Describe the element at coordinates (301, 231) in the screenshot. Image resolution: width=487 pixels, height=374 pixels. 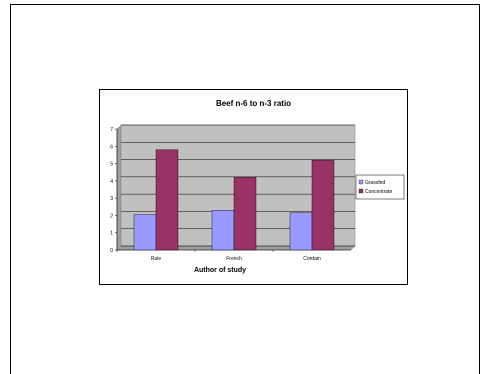
I see `bar-grassfed-cordain` at that location.